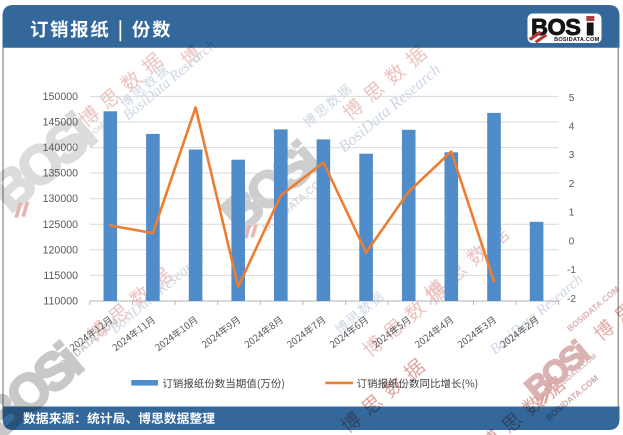  Describe the element at coordinates (577, 40) in the screenshot. I see `svg-text: BOSIDATA.COM` at that location.